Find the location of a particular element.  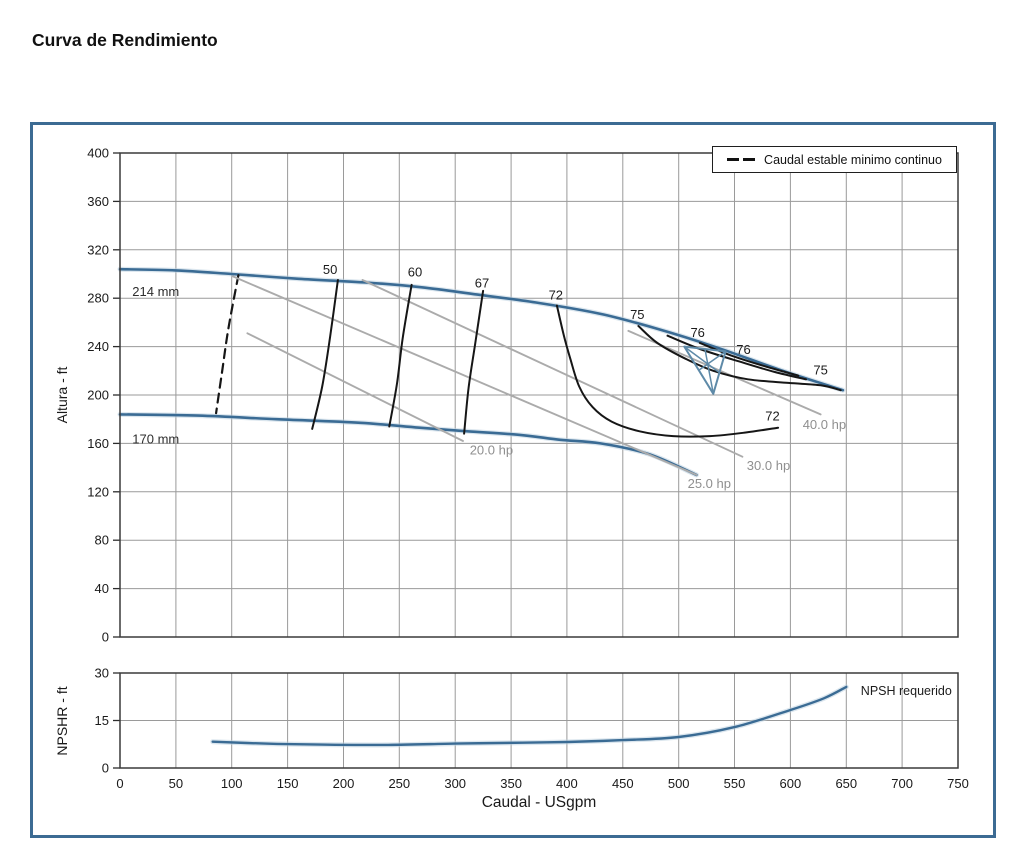

y-tick-label: 40 is located at coordinates (102, 588).